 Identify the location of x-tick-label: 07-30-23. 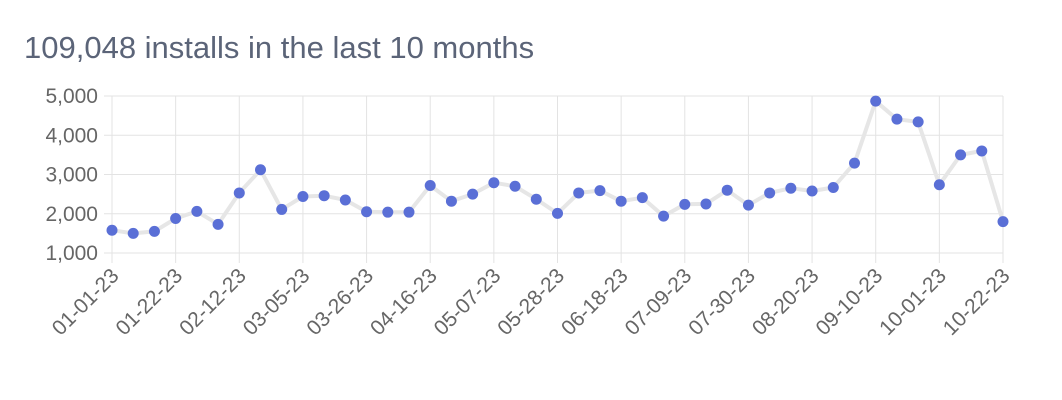
(722, 302).